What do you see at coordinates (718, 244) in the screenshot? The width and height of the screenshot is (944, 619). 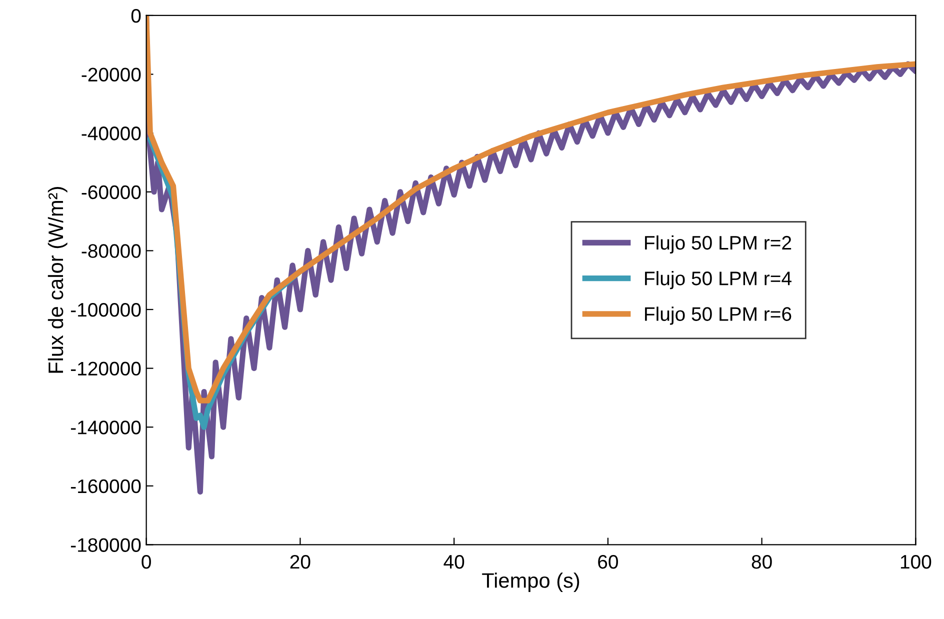 I see `legend-label: Flujo 50 LPM r=2` at bounding box center [718, 244].